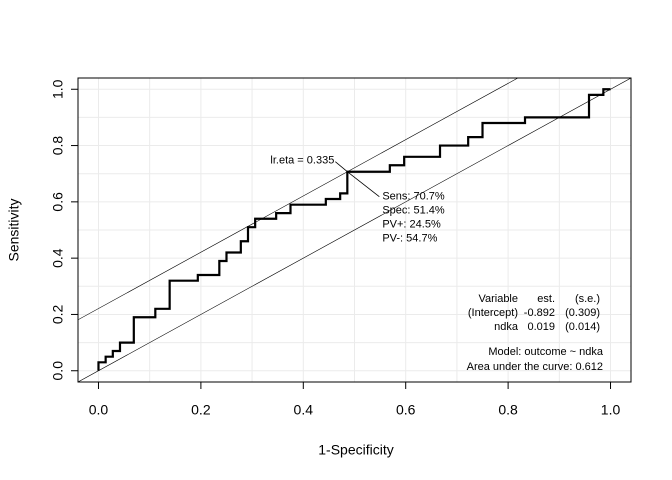  What do you see at coordinates (535, 367) in the screenshot?
I see `auc-text: Area under the curve: 0.612` at bounding box center [535, 367].